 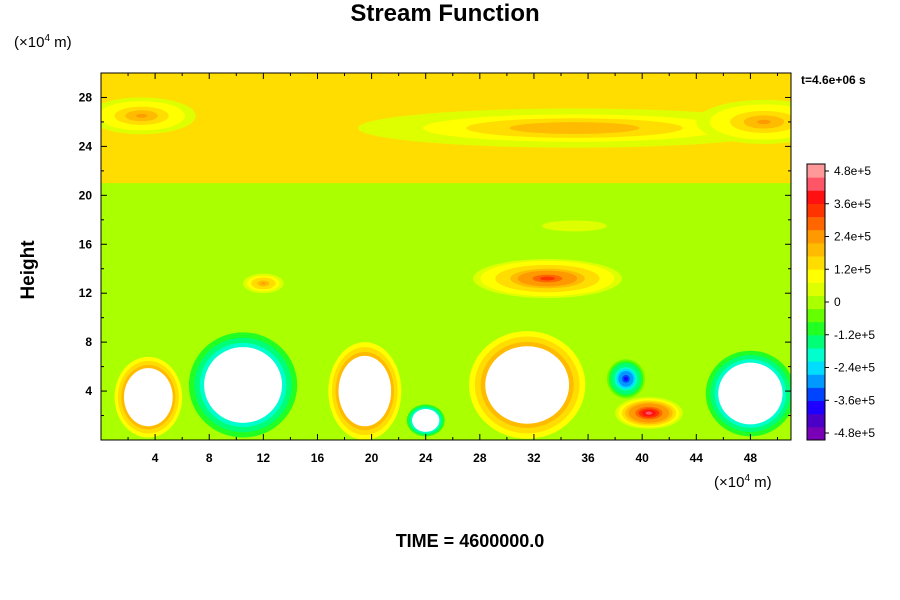 I want to click on x-tick-label: 20, so click(x=372, y=458).